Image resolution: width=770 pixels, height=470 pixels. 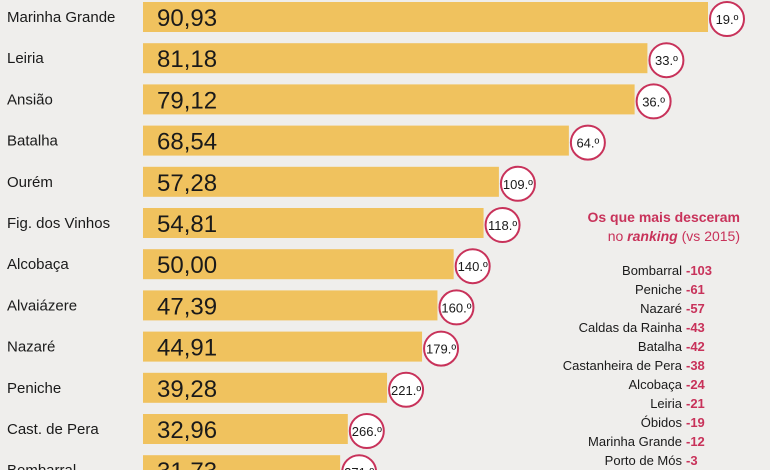 I want to click on side-item-name: Castanheira de Pera, so click(x=622, y=365).